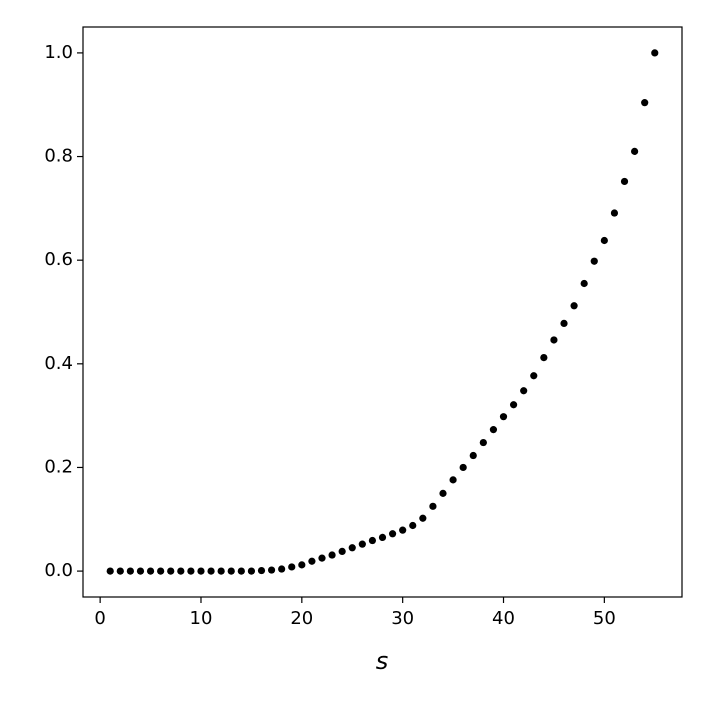 The height and width of the screenshot is (708, 708). Describe the element at coordinates (402, 618) in the screenshot. I see `x-tick-label: 30` at that location.